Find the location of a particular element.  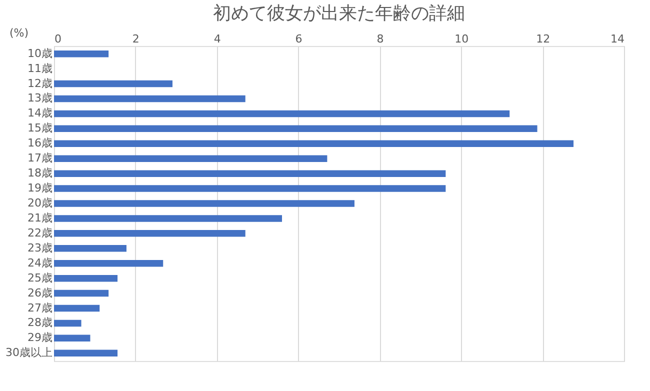

x-tick-label: 0 is located at coordinates (58, 39).